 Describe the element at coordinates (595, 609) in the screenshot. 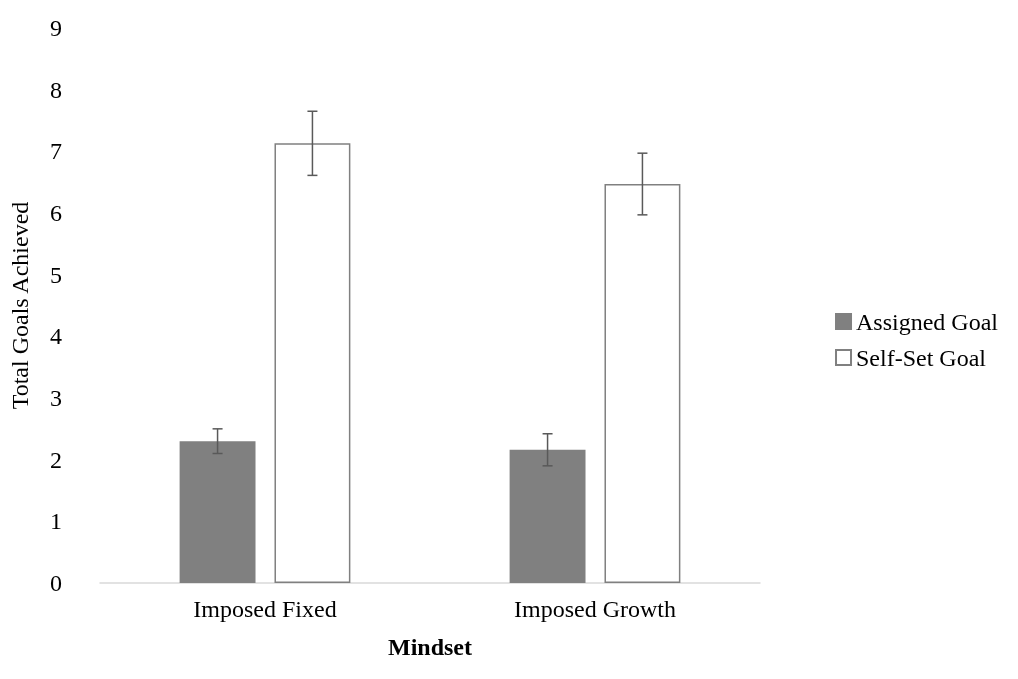

I see `x-tick-label: Imposed Growth` at that location.